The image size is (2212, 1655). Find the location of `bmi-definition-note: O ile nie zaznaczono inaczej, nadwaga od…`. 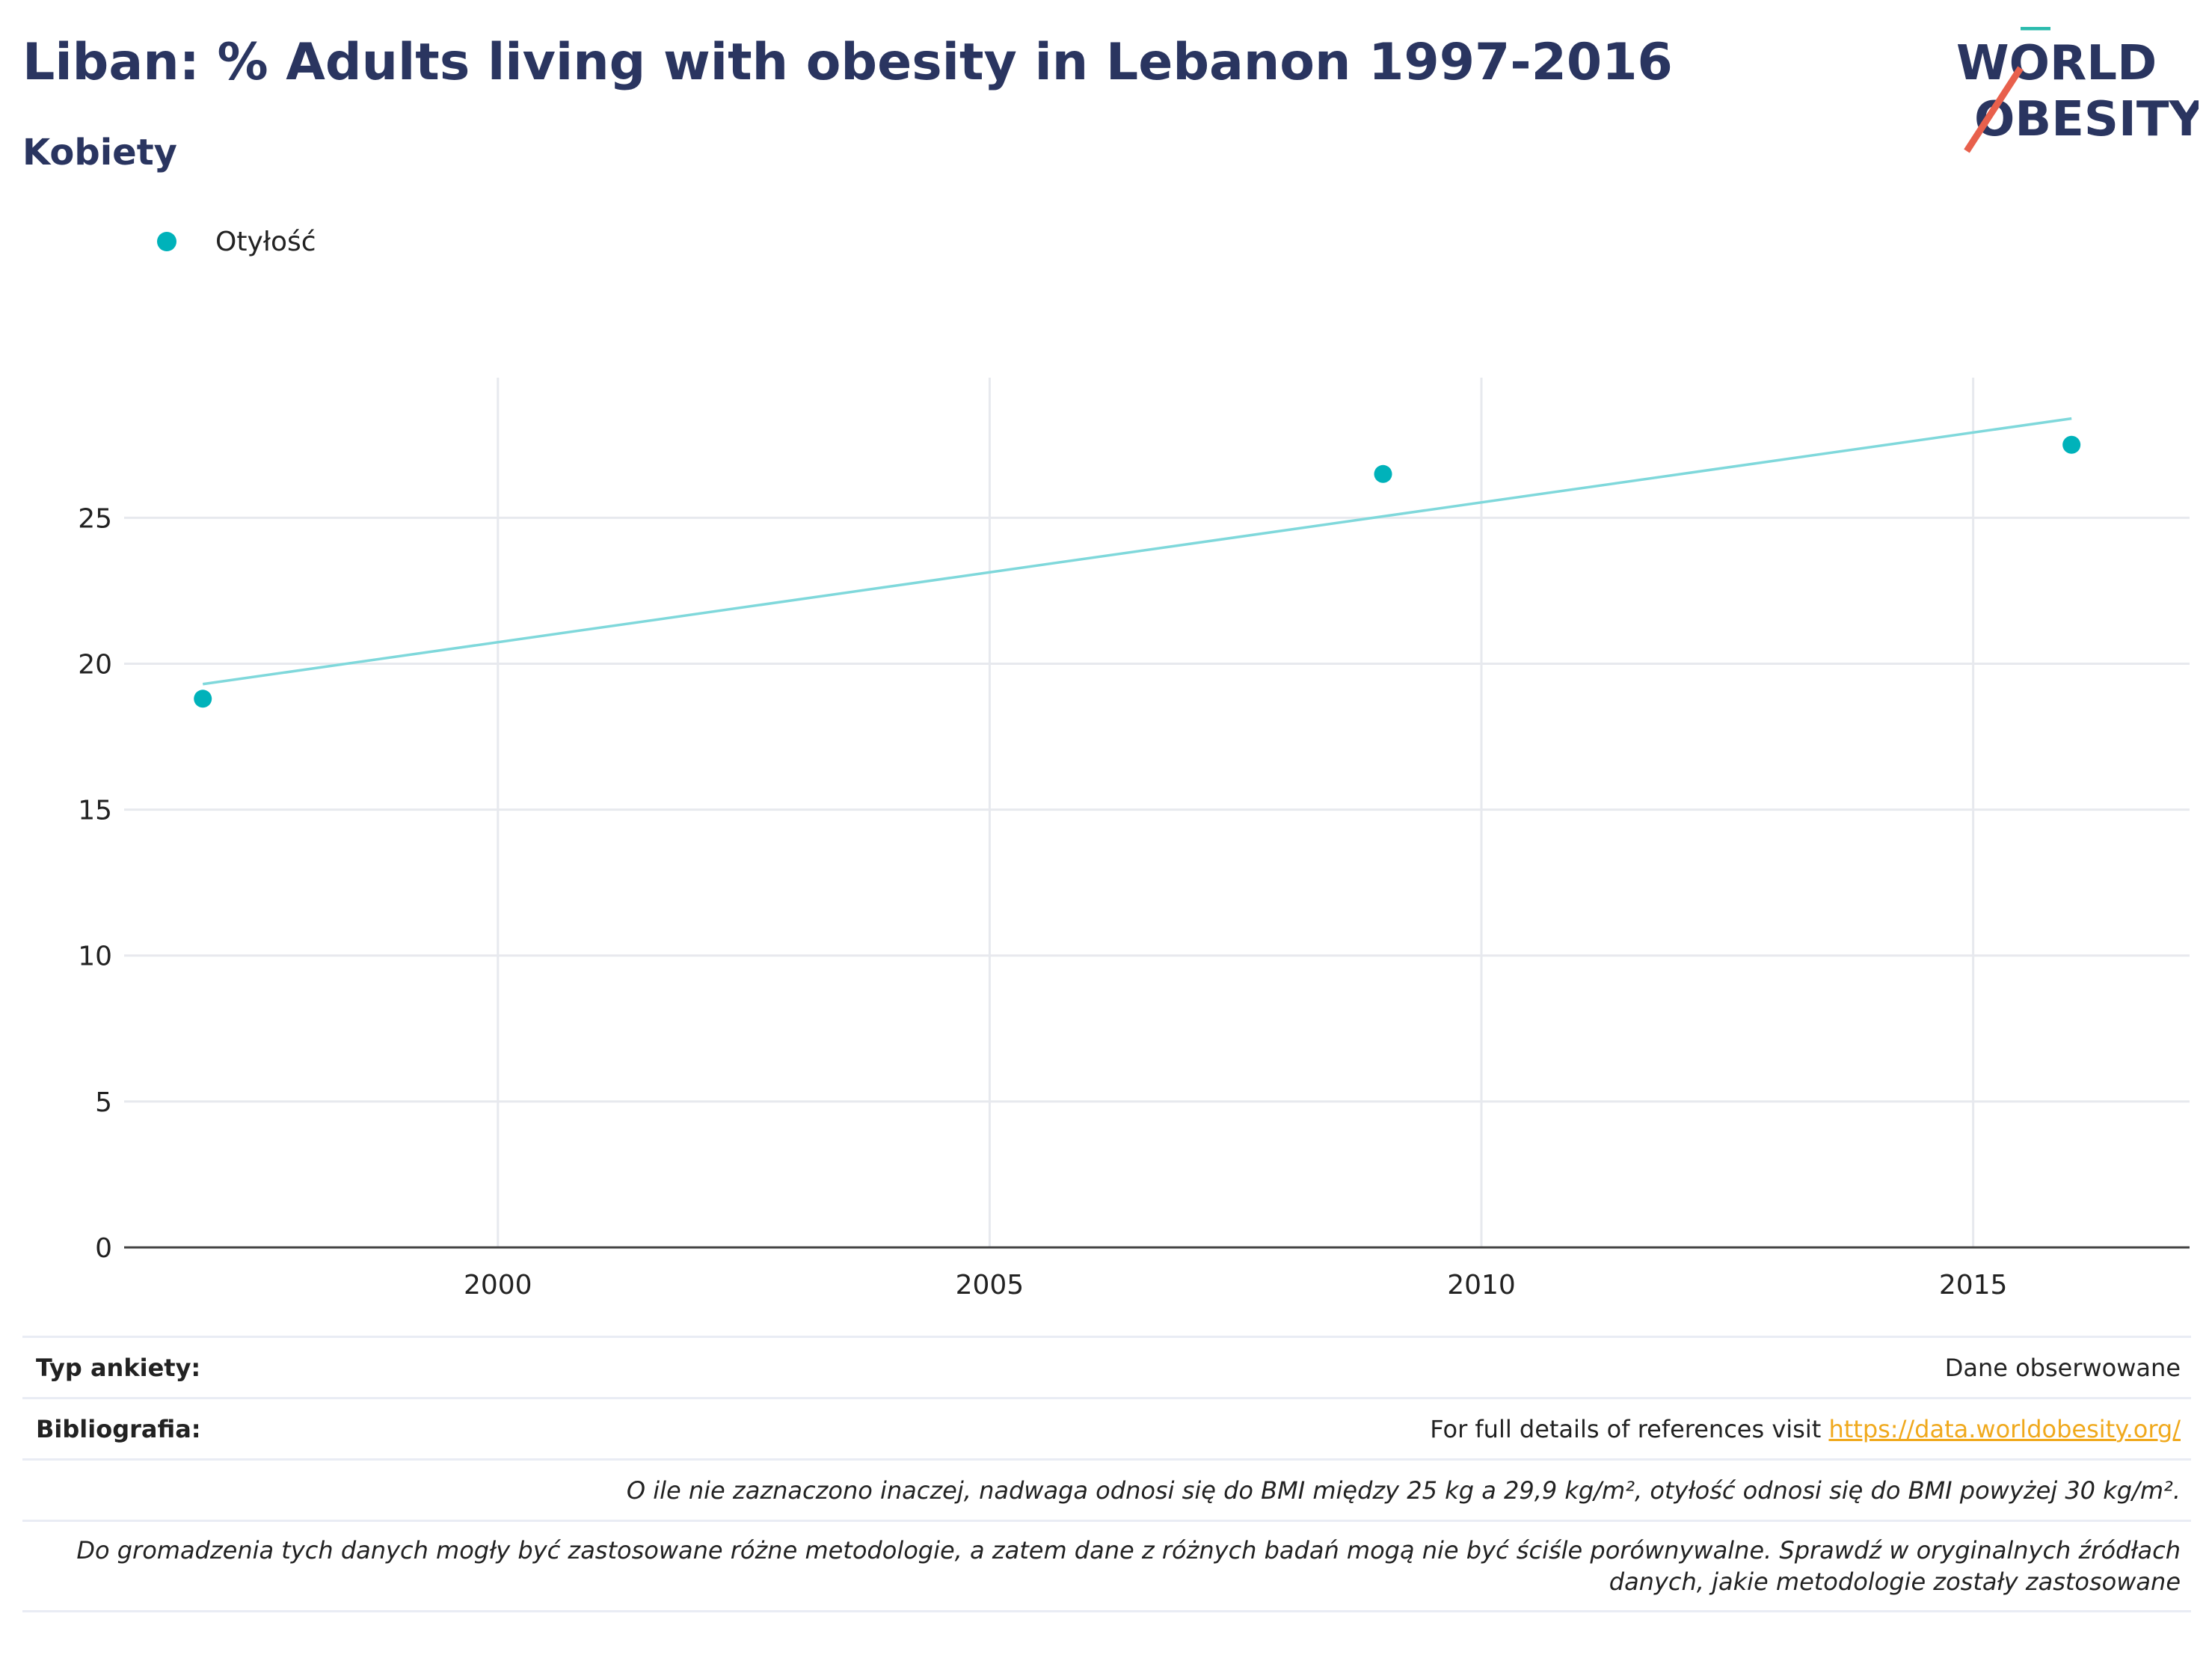

bmi-definition-note: O ile nie zaznaczono inaczej, nadwaga od… is located at coordinates (1403, 1490).